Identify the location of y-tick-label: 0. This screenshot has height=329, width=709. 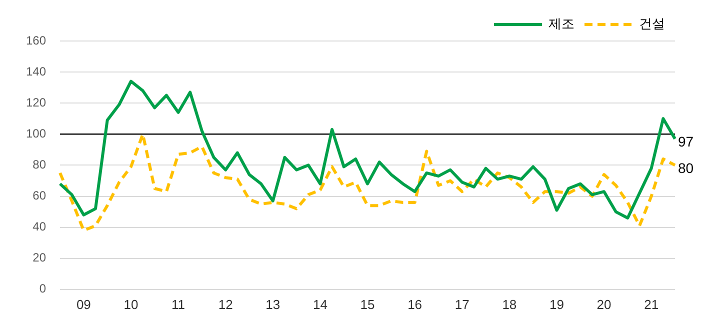
(42, 289).